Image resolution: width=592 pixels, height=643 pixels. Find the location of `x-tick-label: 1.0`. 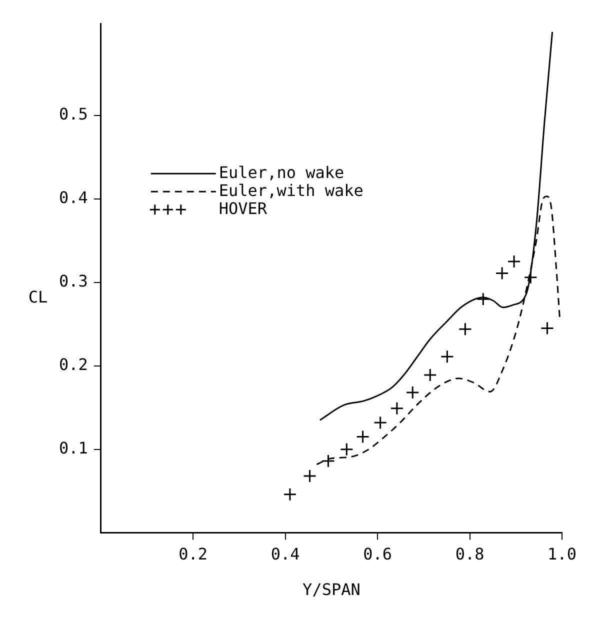

x-tick-label: 1.0 is located at coordinates (562, 554).